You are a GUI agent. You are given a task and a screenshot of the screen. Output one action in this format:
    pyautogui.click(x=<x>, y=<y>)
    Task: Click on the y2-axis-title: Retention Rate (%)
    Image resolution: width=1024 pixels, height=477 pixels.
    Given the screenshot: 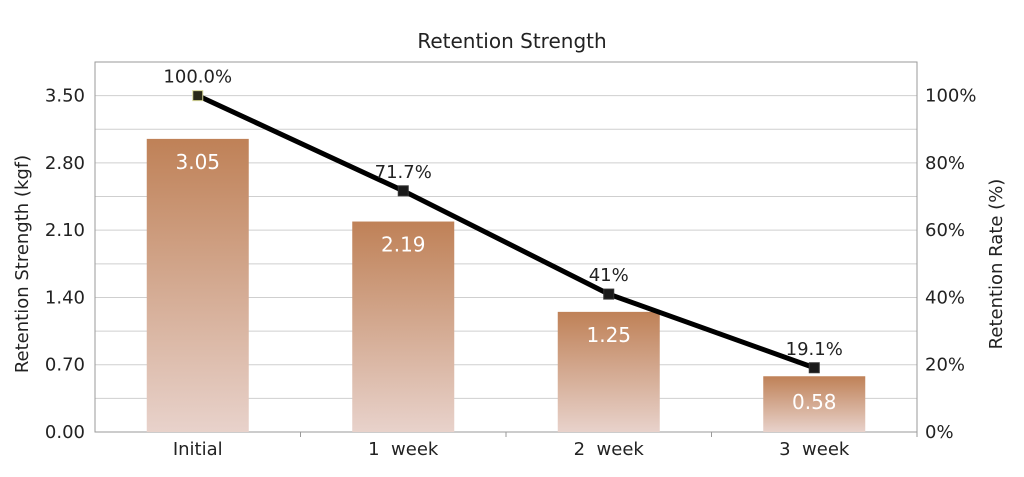 What is the action you would take?
    pyautogui.click(x=996, y=264)
    